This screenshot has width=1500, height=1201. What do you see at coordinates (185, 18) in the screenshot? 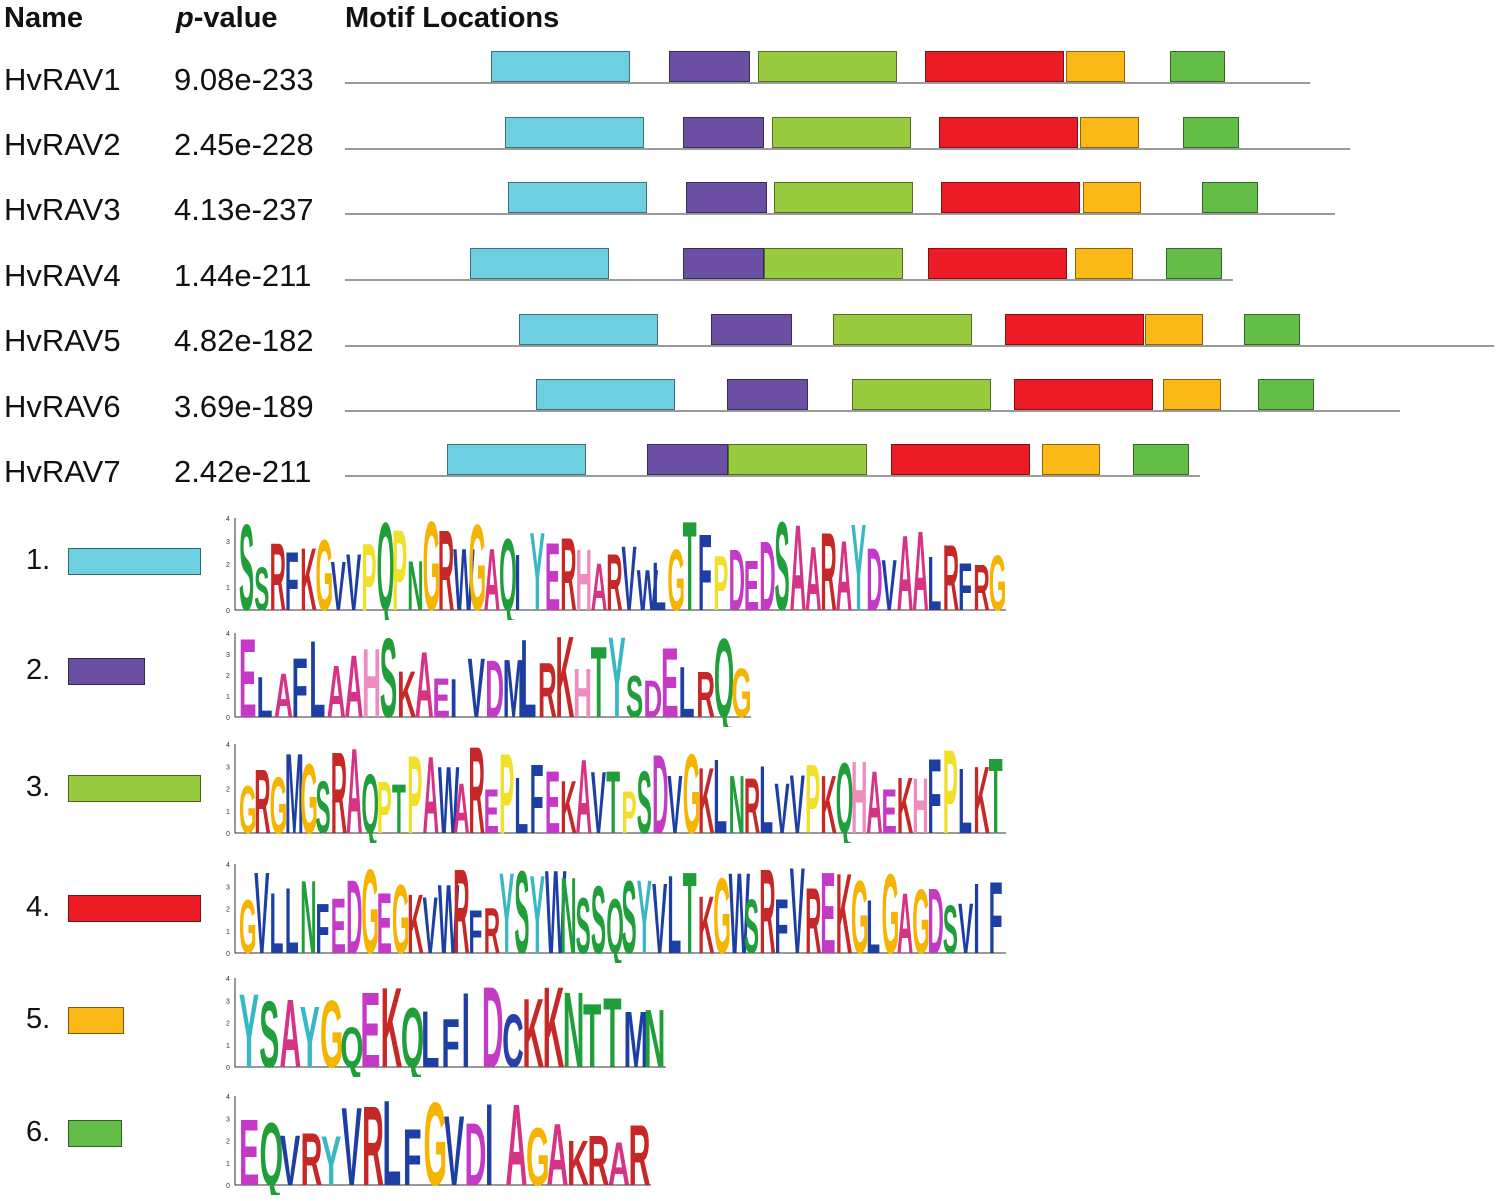
I see `header-pvalue-italic: p` at bounding box center [185, 18].